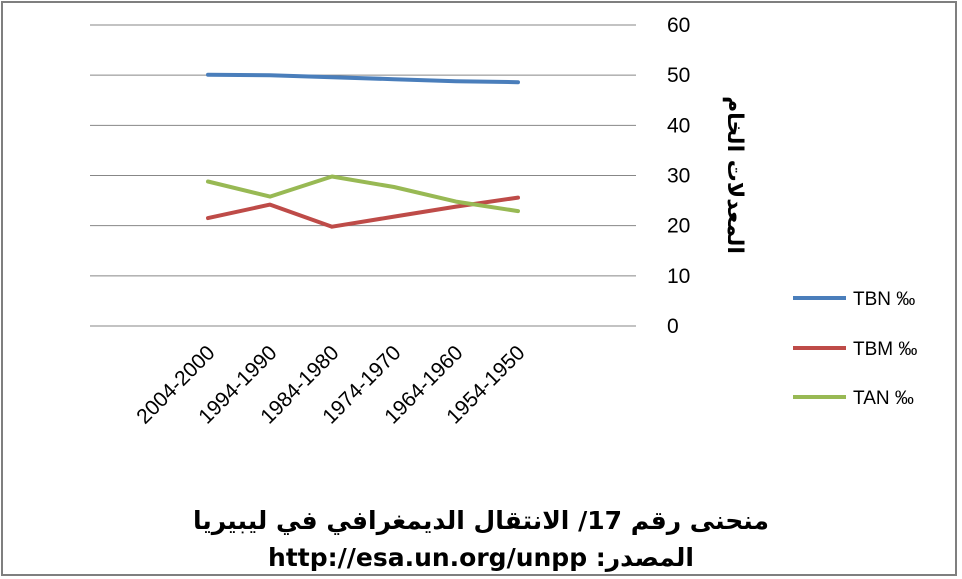 Image resolution: width=962 pixels, height=579 pixels. Describe the element at coordinates (884, 299) in the screenshot. I see `legend-label: TBN ‰` at that location.